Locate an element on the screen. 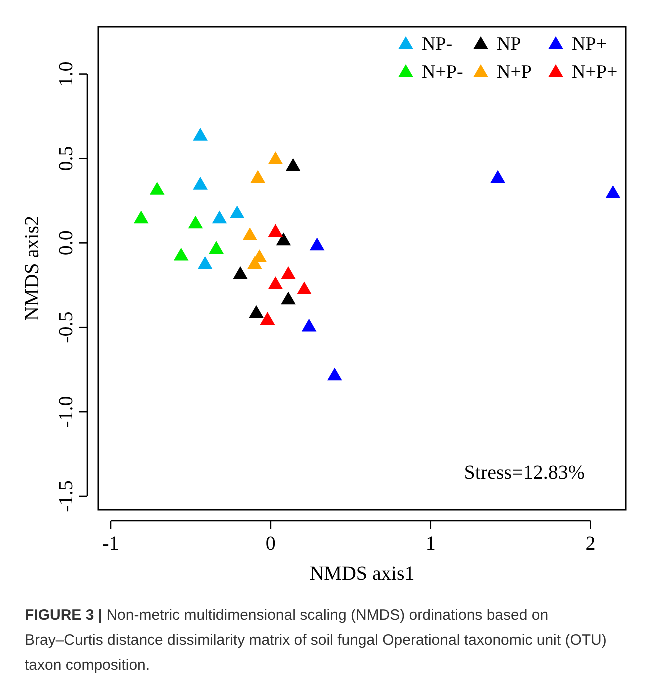  x-tick-label: 1 is located at coordinates (431, 544).